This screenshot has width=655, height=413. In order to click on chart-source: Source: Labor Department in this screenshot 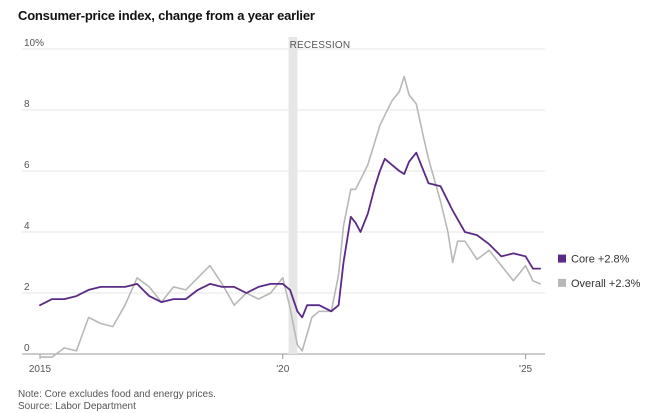, I will do `click(77, 406)`.